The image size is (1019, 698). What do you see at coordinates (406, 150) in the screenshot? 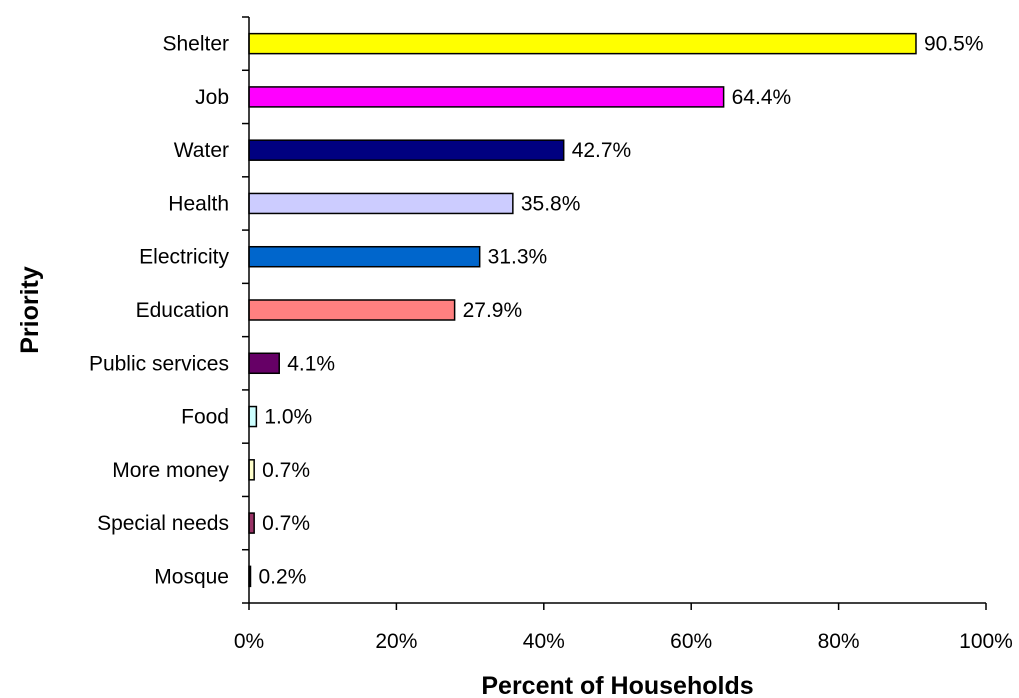
I see `bar-water` at bounding box center [406, 150].